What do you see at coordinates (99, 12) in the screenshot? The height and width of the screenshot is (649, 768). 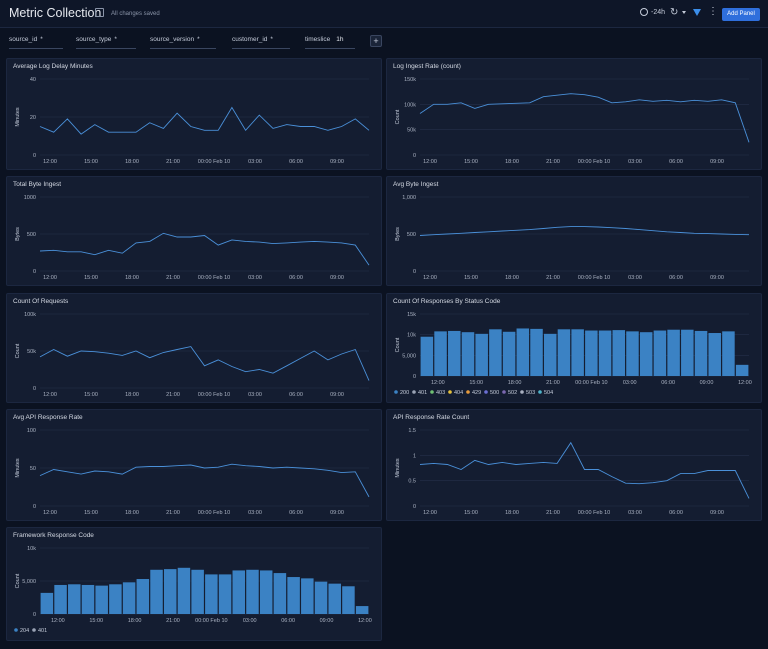 I see `edit-icon` at bounding box center [99, 12].